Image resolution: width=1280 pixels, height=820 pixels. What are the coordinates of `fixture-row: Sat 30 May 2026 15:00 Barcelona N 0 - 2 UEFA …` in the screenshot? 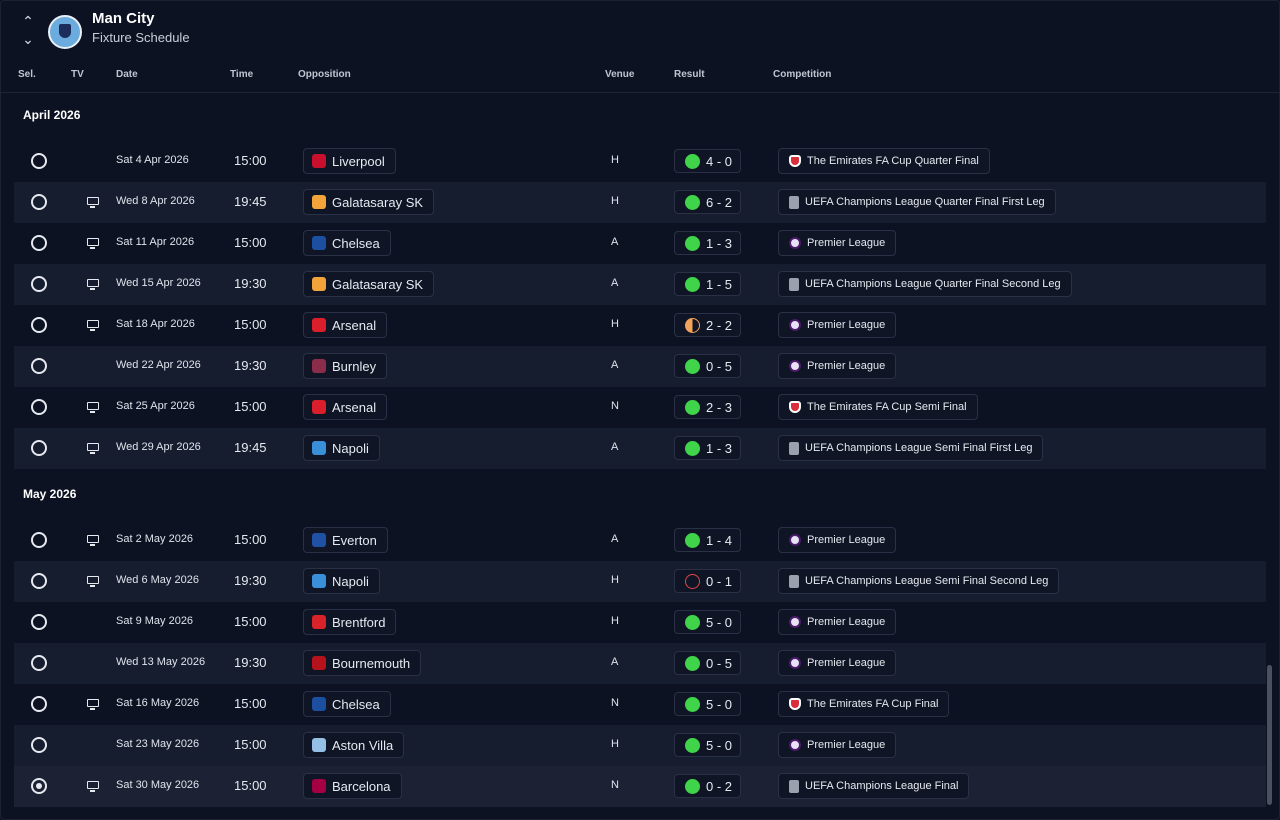 It's located at (640, 786).